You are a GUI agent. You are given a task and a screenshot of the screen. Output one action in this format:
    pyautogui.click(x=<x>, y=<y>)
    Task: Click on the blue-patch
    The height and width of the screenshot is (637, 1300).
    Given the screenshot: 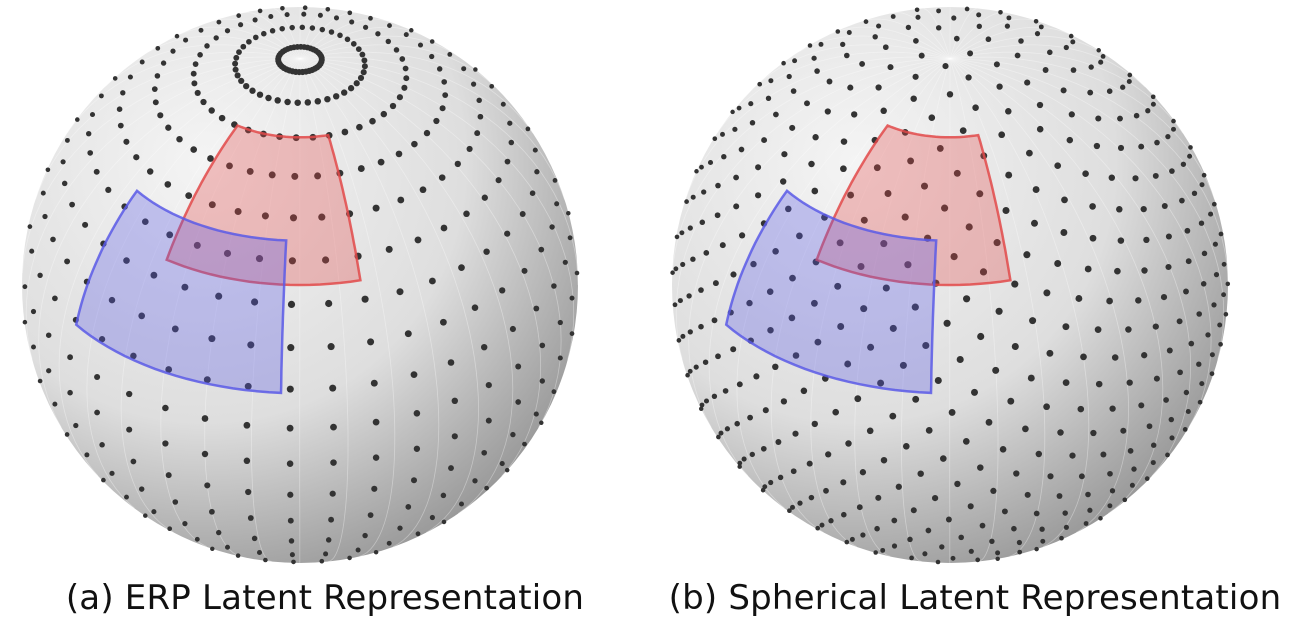 What is the action you would take?
    pyautogui.click(x=181, y=291)
    